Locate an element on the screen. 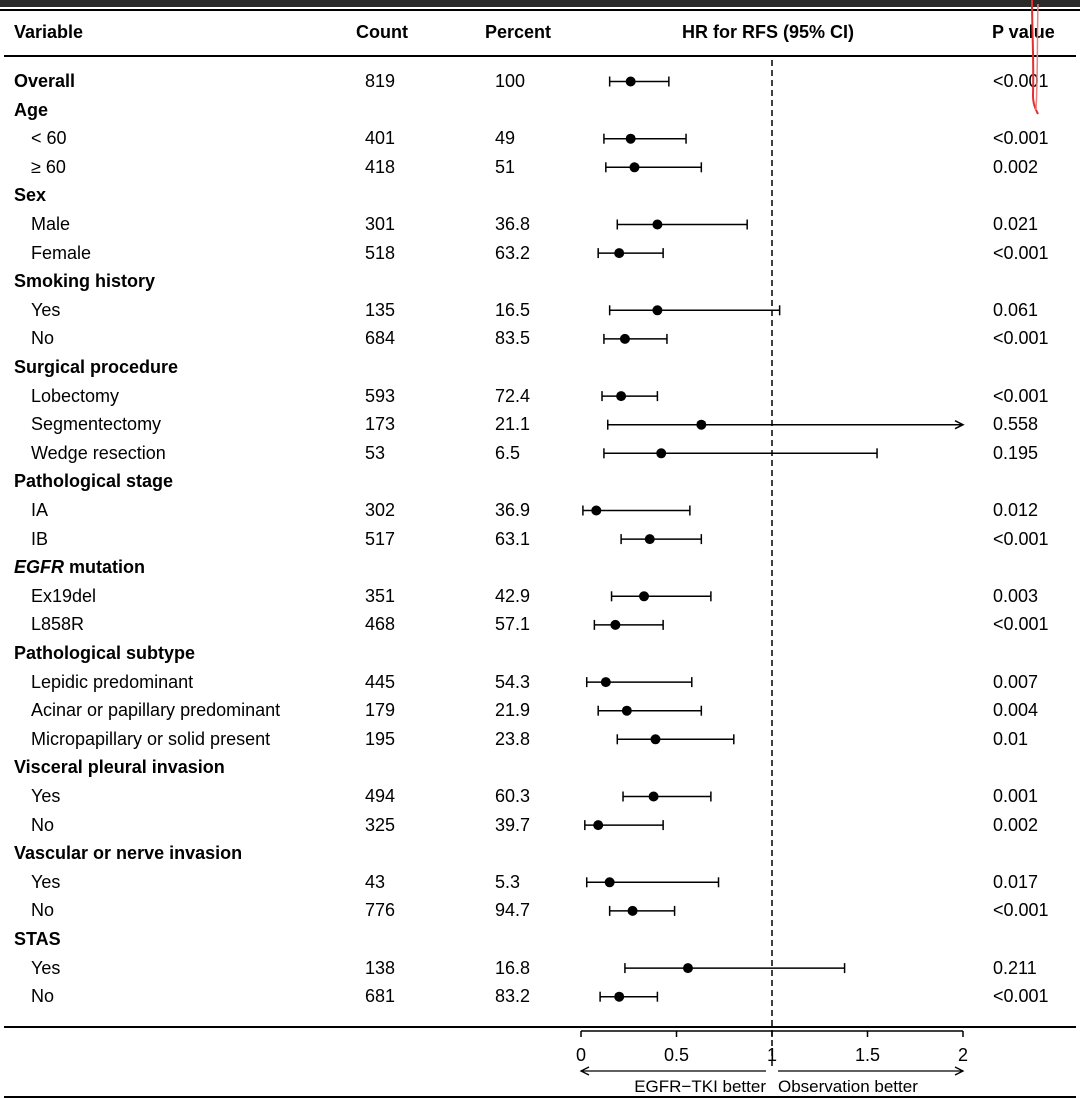 This screenshot has height=1099, width=1080. table-row: Yes 135 16.5 0.061 is located at coordinates (540, 310).